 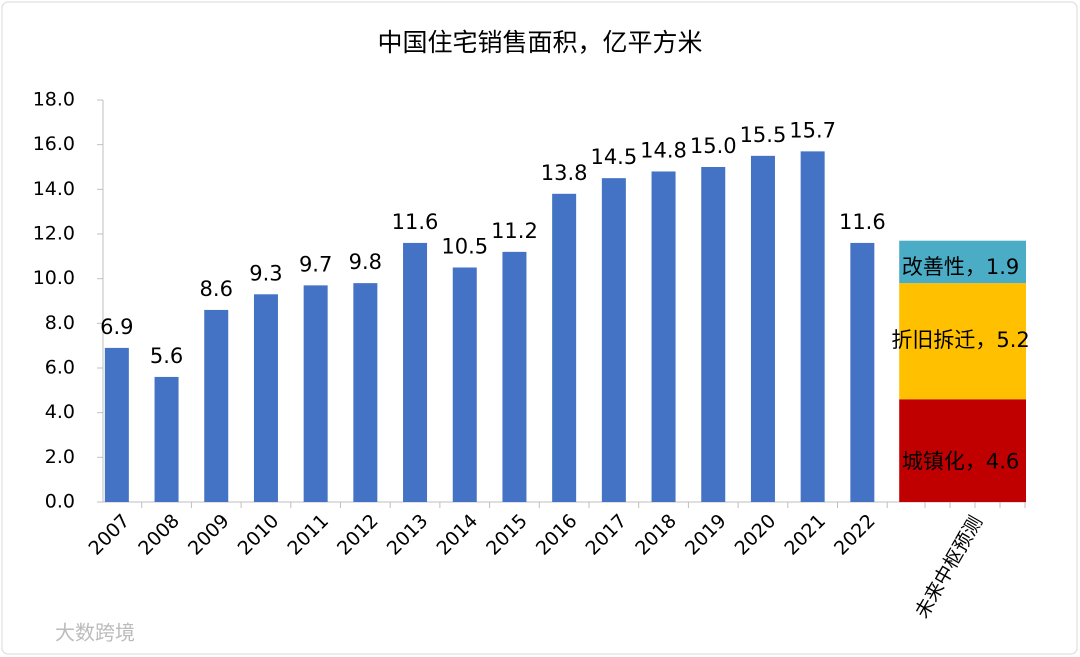 I want to click on y-tick-label: 14.0, so click(x=54, y=189).